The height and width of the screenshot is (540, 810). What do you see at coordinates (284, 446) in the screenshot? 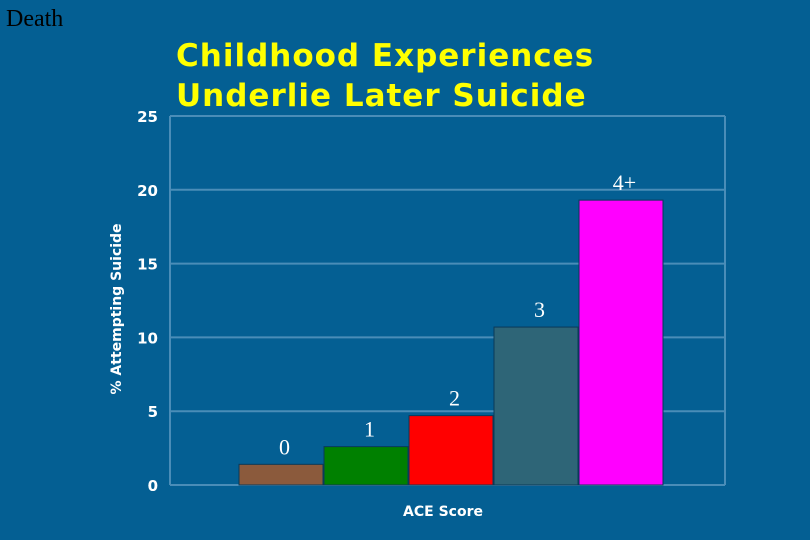
I see `category-label: 0` at bounding box center [284, 446].